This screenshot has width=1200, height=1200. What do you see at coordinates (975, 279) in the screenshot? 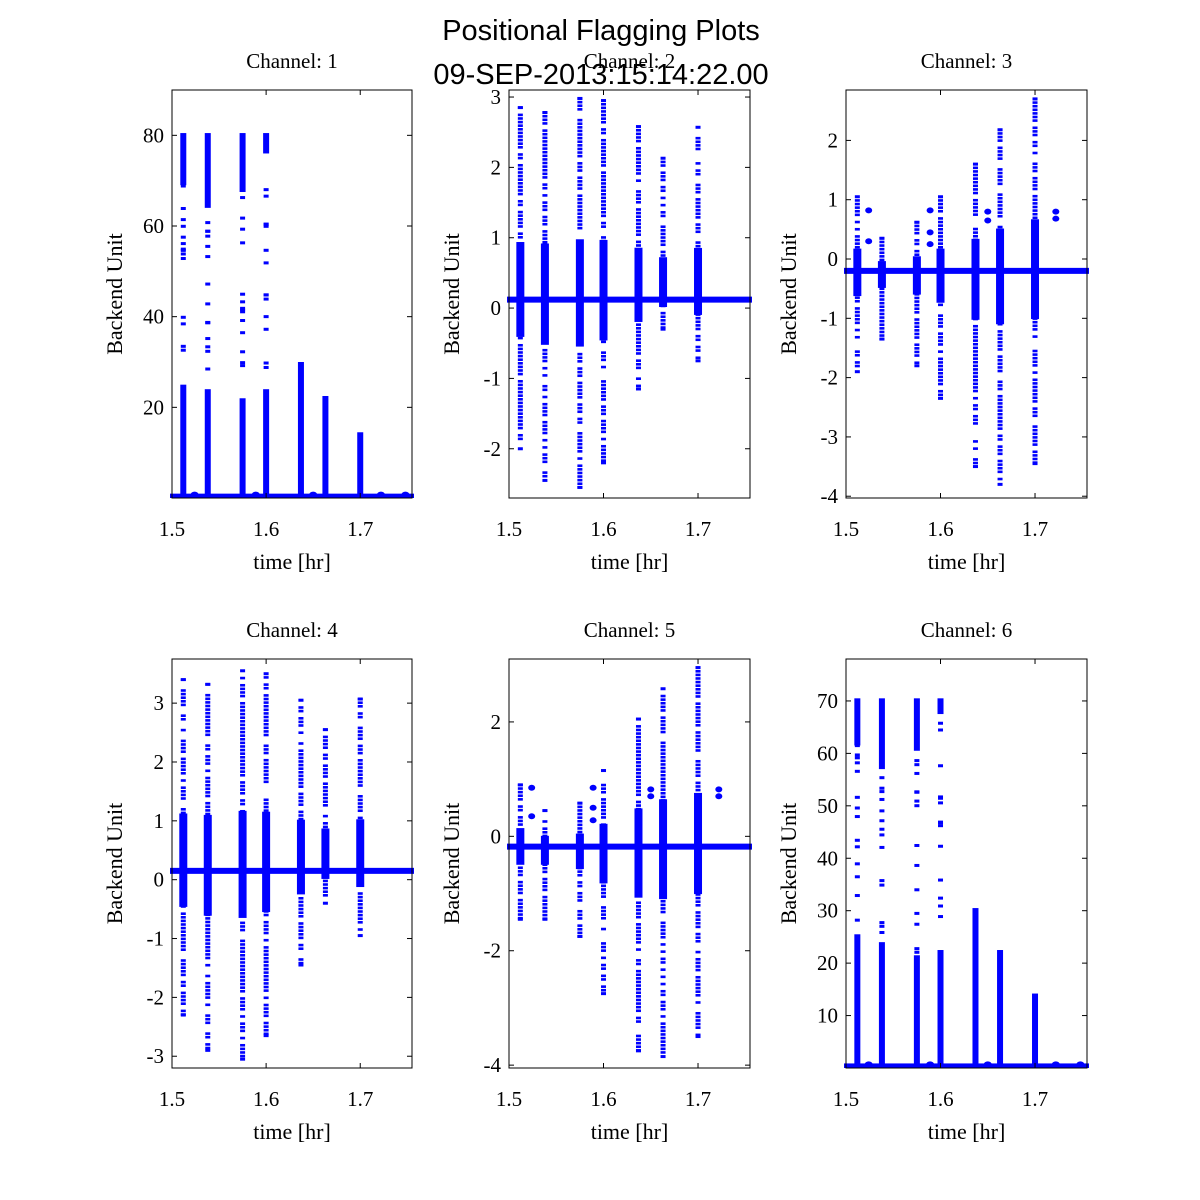
I see `spike-core` at bounding box center [975, 279].